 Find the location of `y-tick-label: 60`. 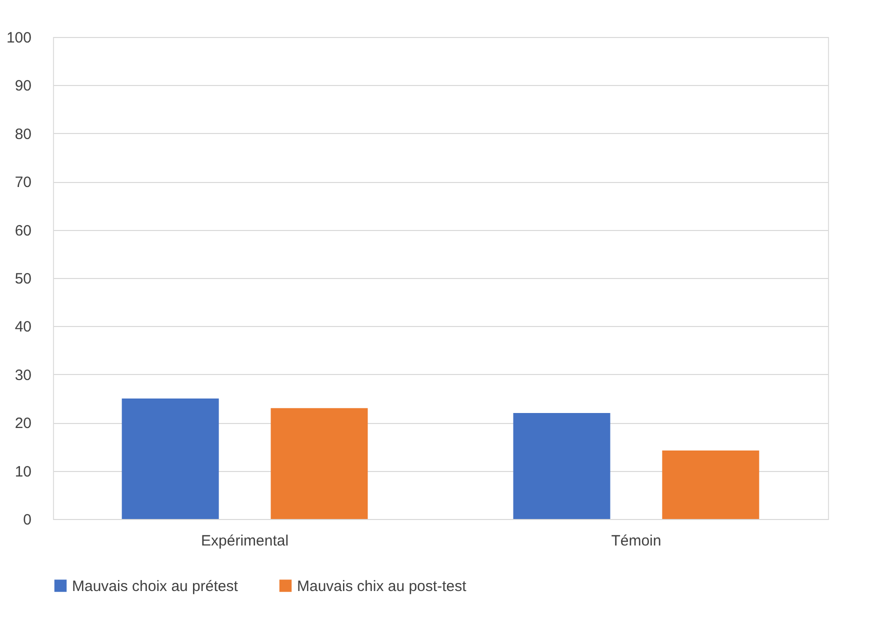

y-tick-label: 60 is located at coordinates (23, 231).